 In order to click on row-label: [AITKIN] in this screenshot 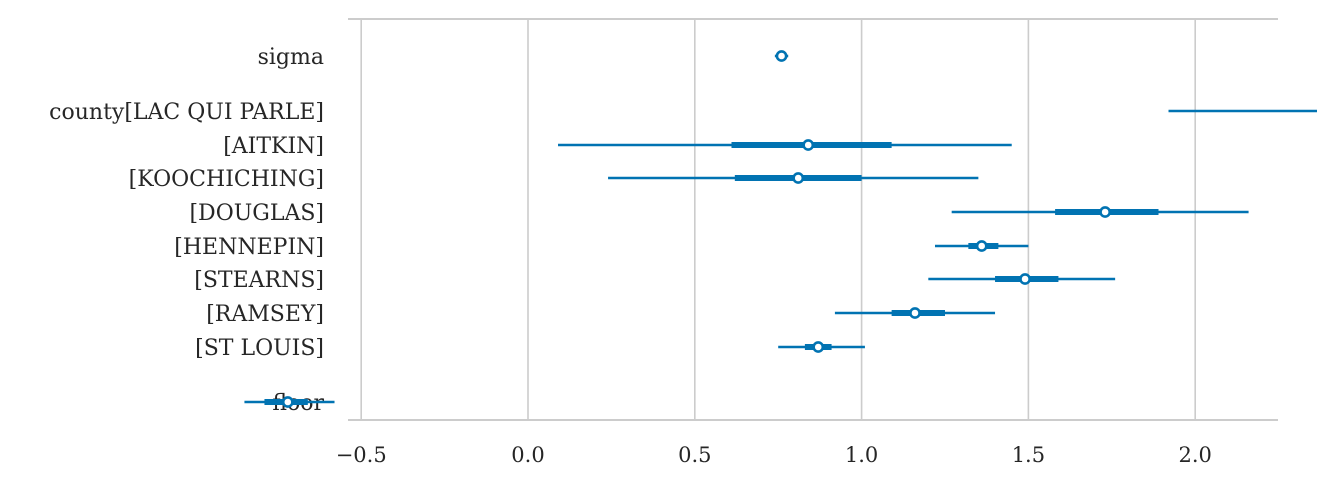, I will do `click(273, 146)`.